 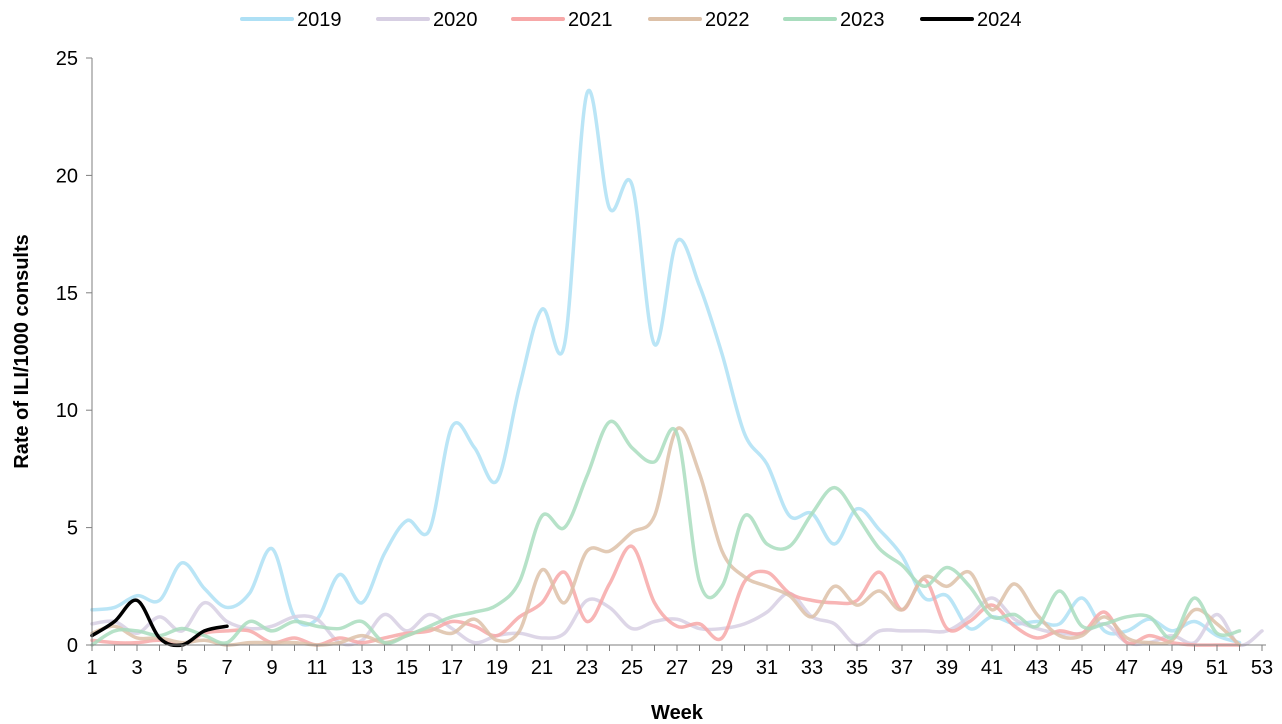 What do you see at coordinates (317, 668) in the screenshot?
I see `x-tick-label: 11` at bounding box center [317, 668].